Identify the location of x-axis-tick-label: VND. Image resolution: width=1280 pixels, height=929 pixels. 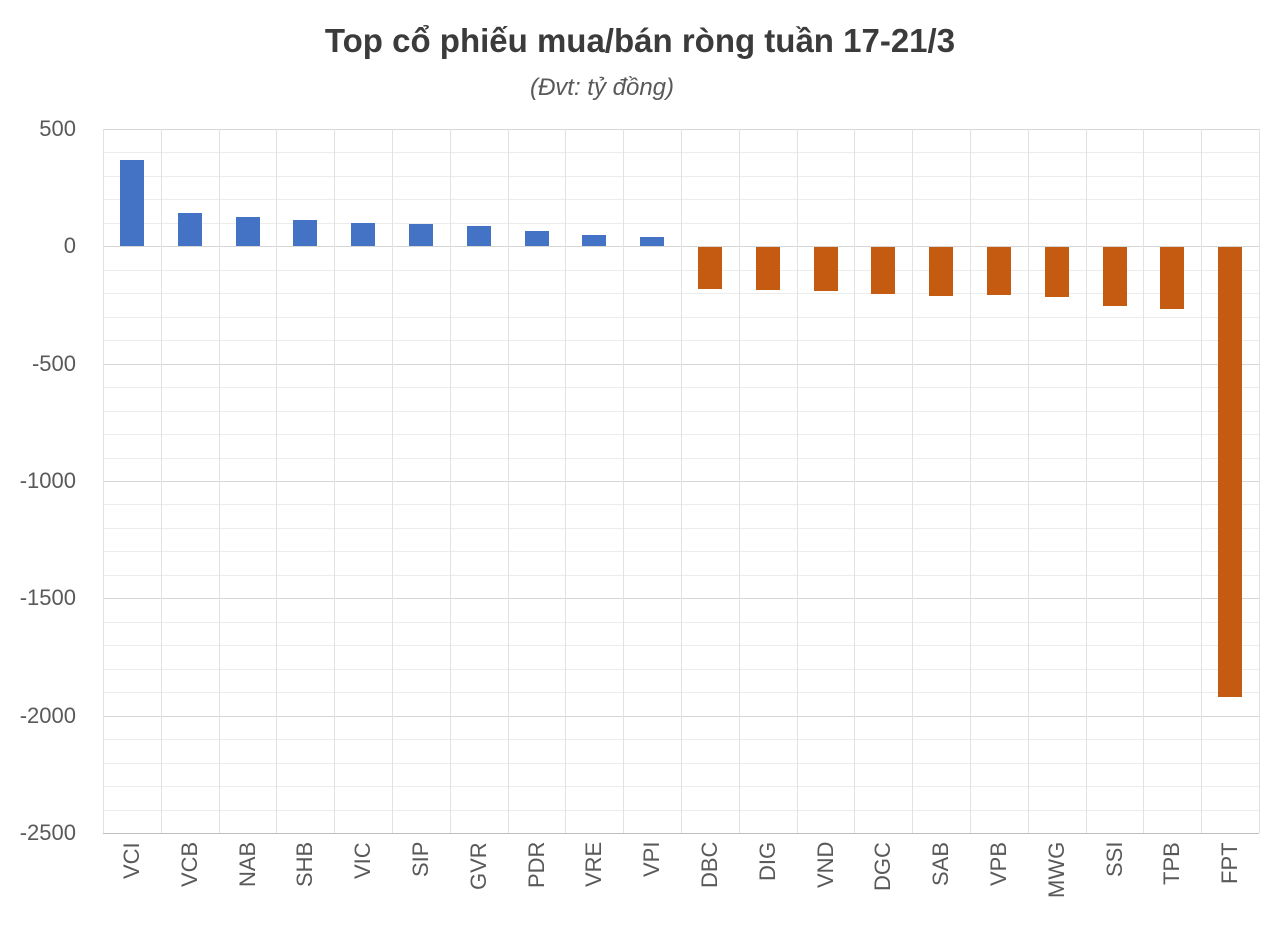
(825, 865).